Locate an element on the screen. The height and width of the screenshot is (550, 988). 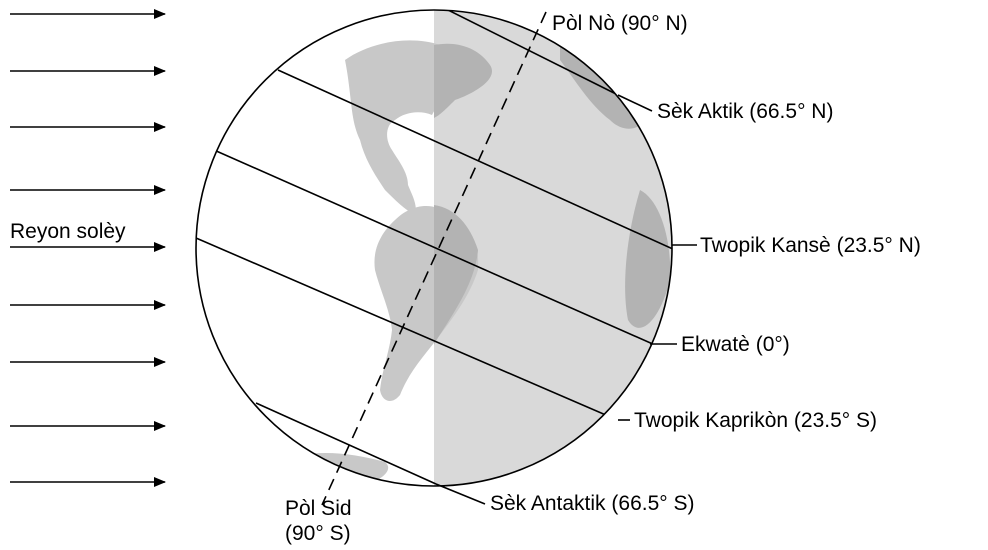
sun-rays-label: Reyon solèy is located at coordinates (68, 231).